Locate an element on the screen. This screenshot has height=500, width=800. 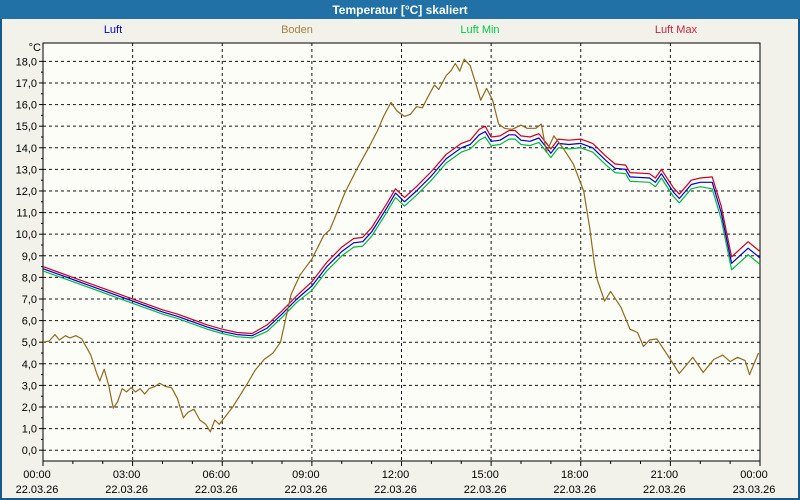
y-tick-label: 10,0 is located at coordinates (26, 235).